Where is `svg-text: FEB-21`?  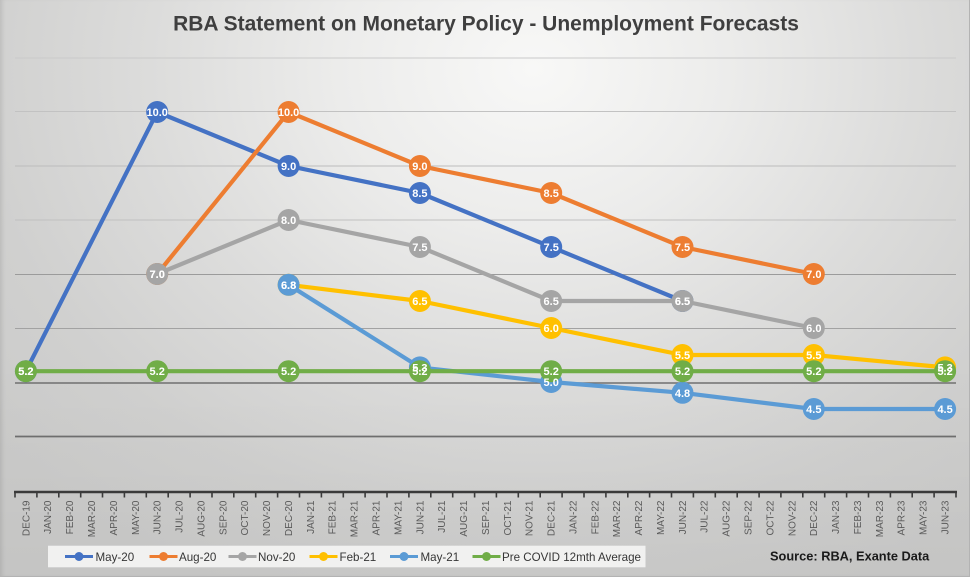
svg-text: FEB-21 is located at coordinates (333, 517).